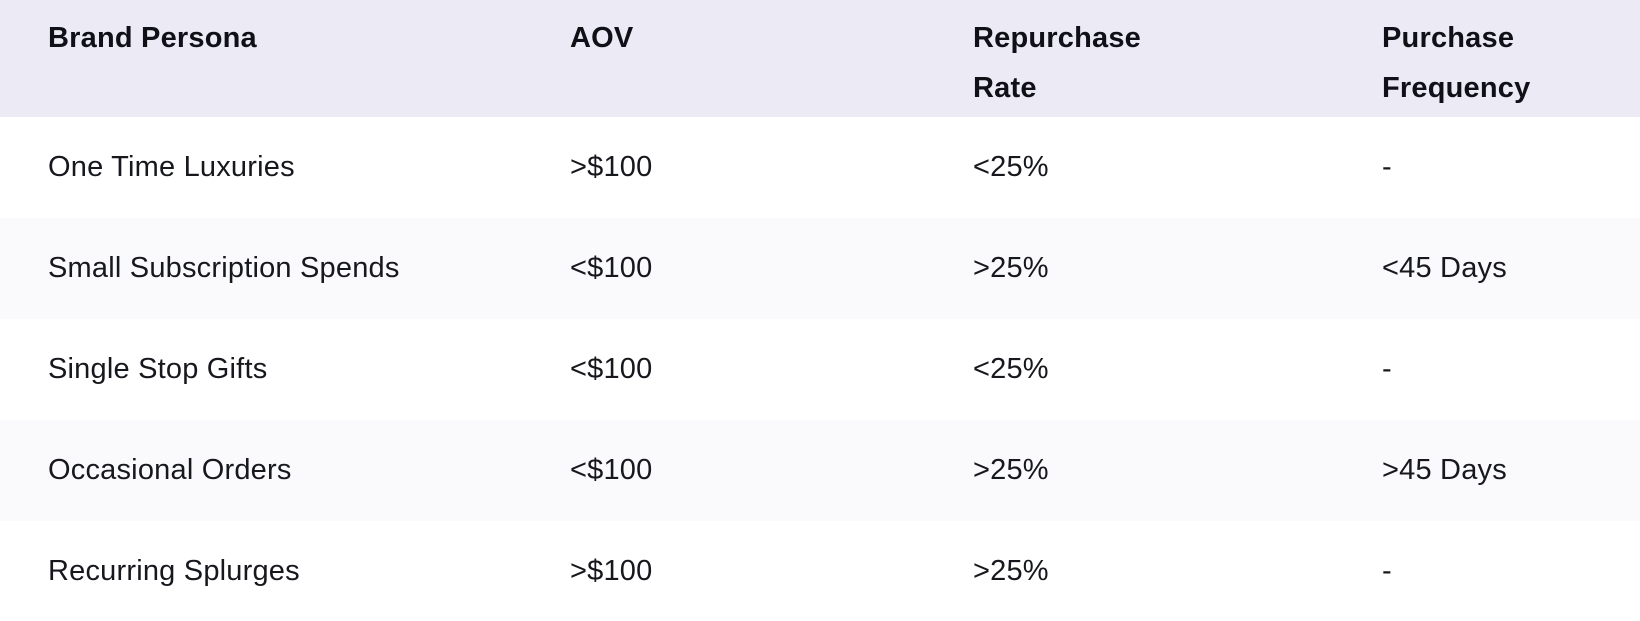 The width and height of the screenshot is (1640, 621). What do you see at coordinates (170, 470) in the screenshot?
I see `cell-brand-persona: Occasional Orders` at bounding box center [170, 470].